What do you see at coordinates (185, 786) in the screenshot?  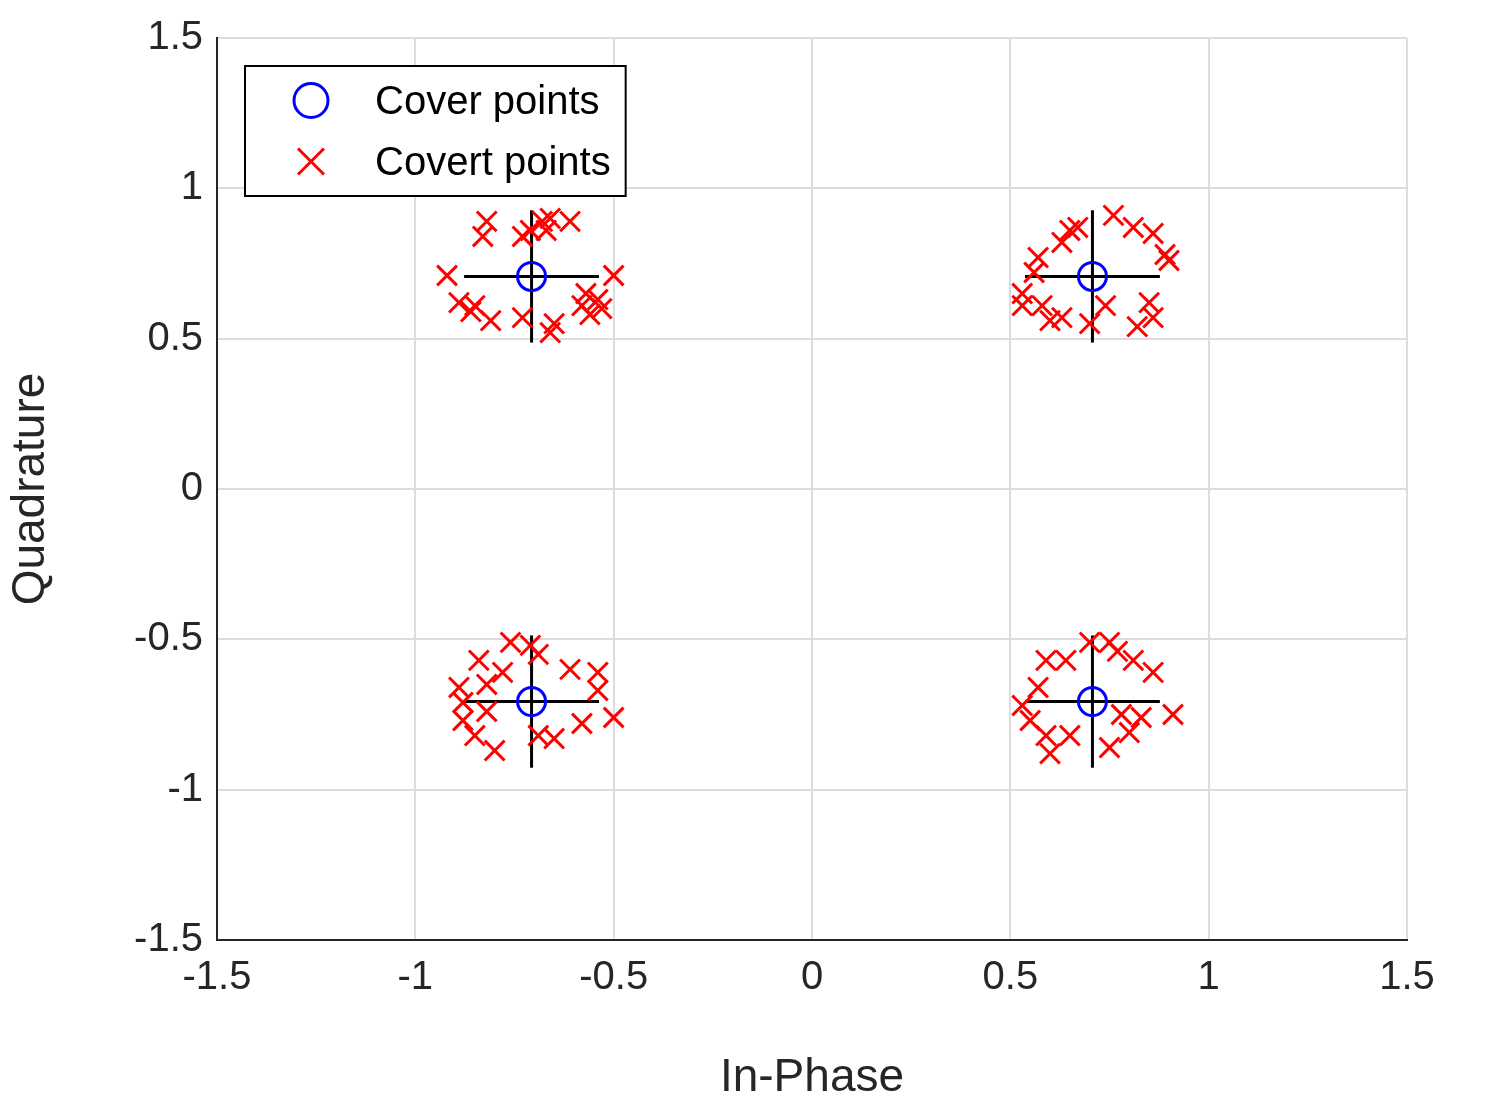 I see `y-tick-label: -1` at bounding box center [185, 786].